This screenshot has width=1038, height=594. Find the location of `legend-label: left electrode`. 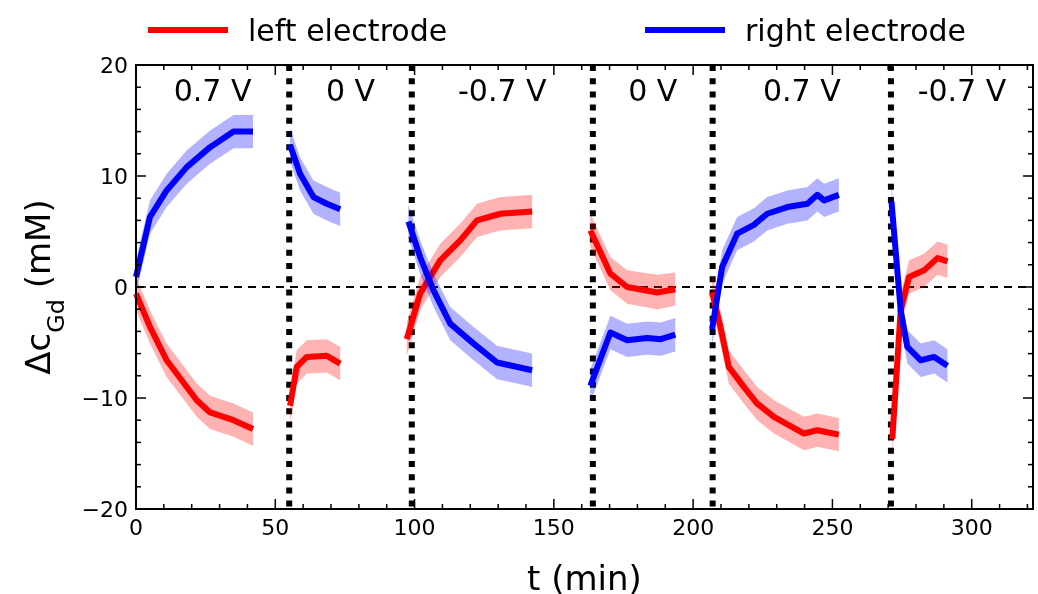

legend-label: left electrode is located at coordinates (348, 30).